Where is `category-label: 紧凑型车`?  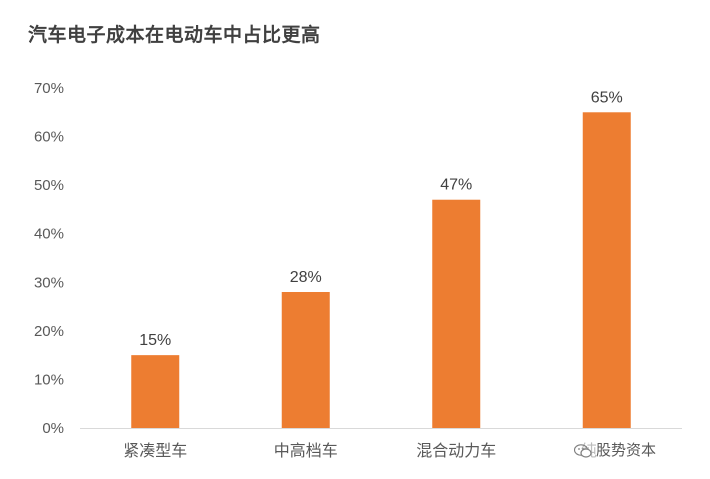
category-label: 紧凑型车 is located at coordinates (155, 450).